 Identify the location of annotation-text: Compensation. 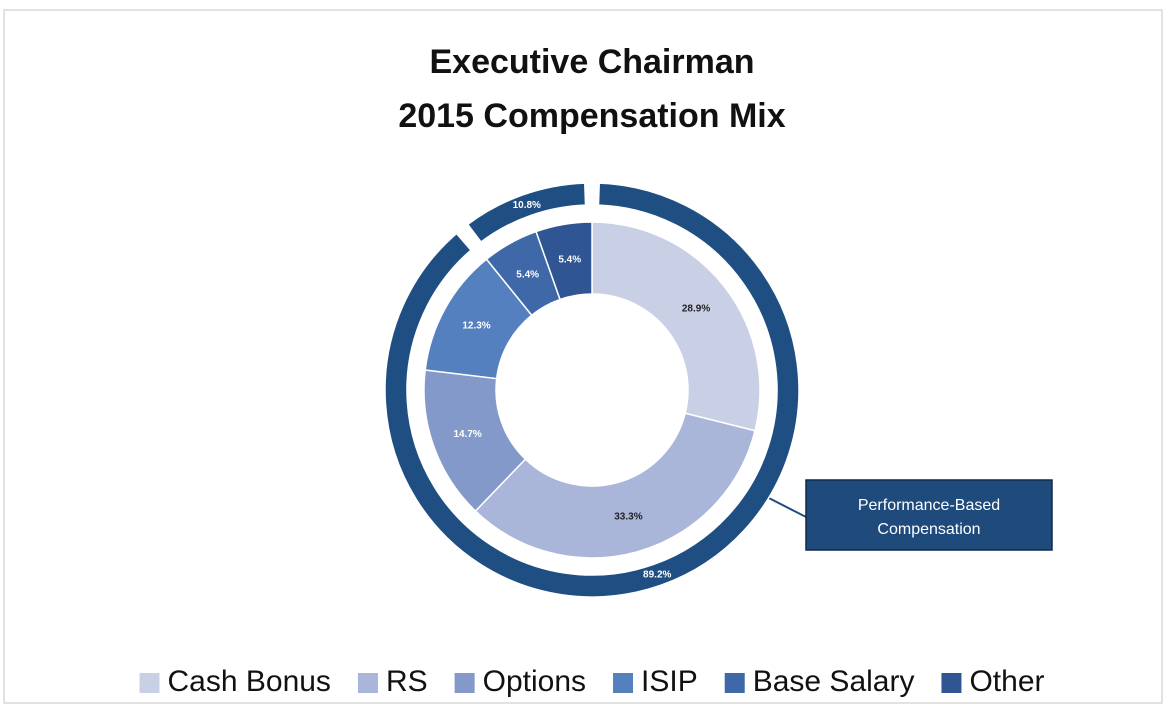
(928, 529).